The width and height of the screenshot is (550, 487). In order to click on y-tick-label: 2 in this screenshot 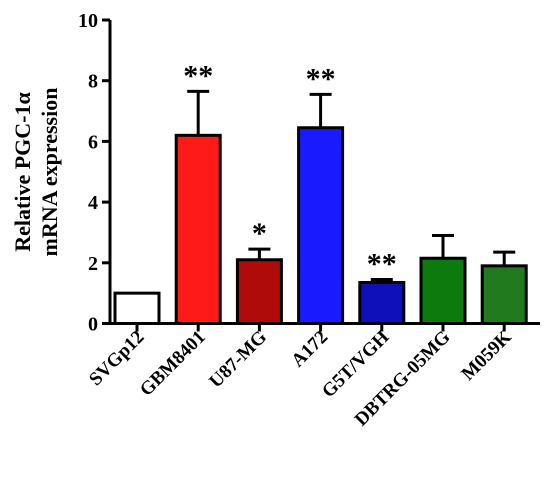, I will do `click(93, 264)`.